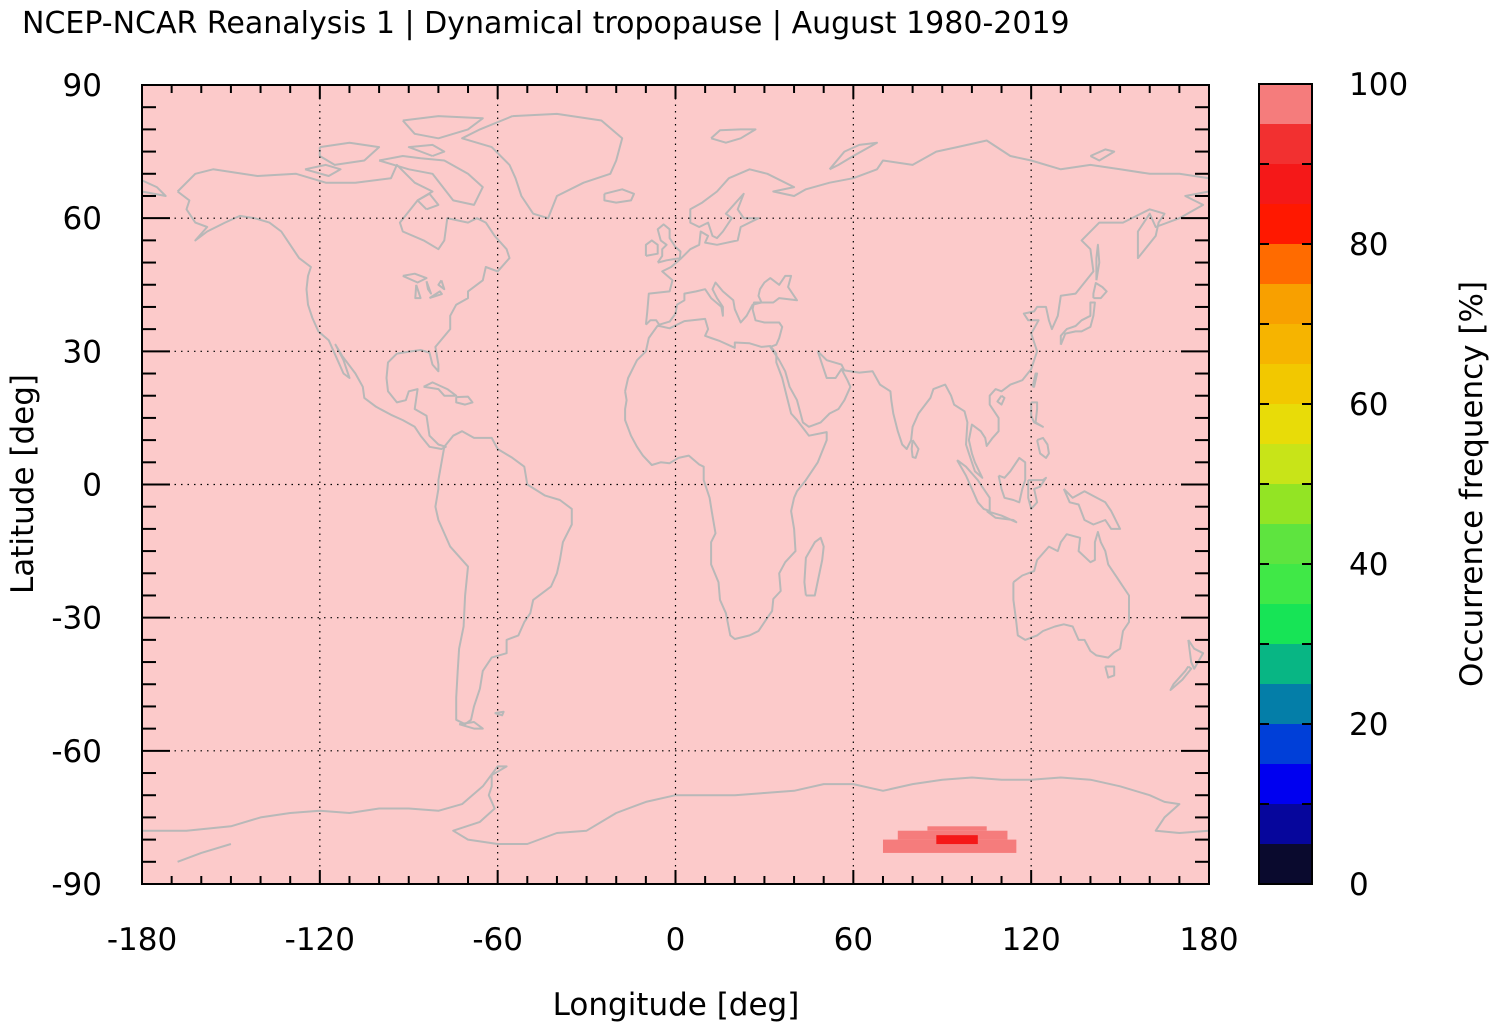 The image size is (1495, 1029). Describe the element at coordinates (76, 752) in the screenshot. I see `y-tick-label: -60` at that location.